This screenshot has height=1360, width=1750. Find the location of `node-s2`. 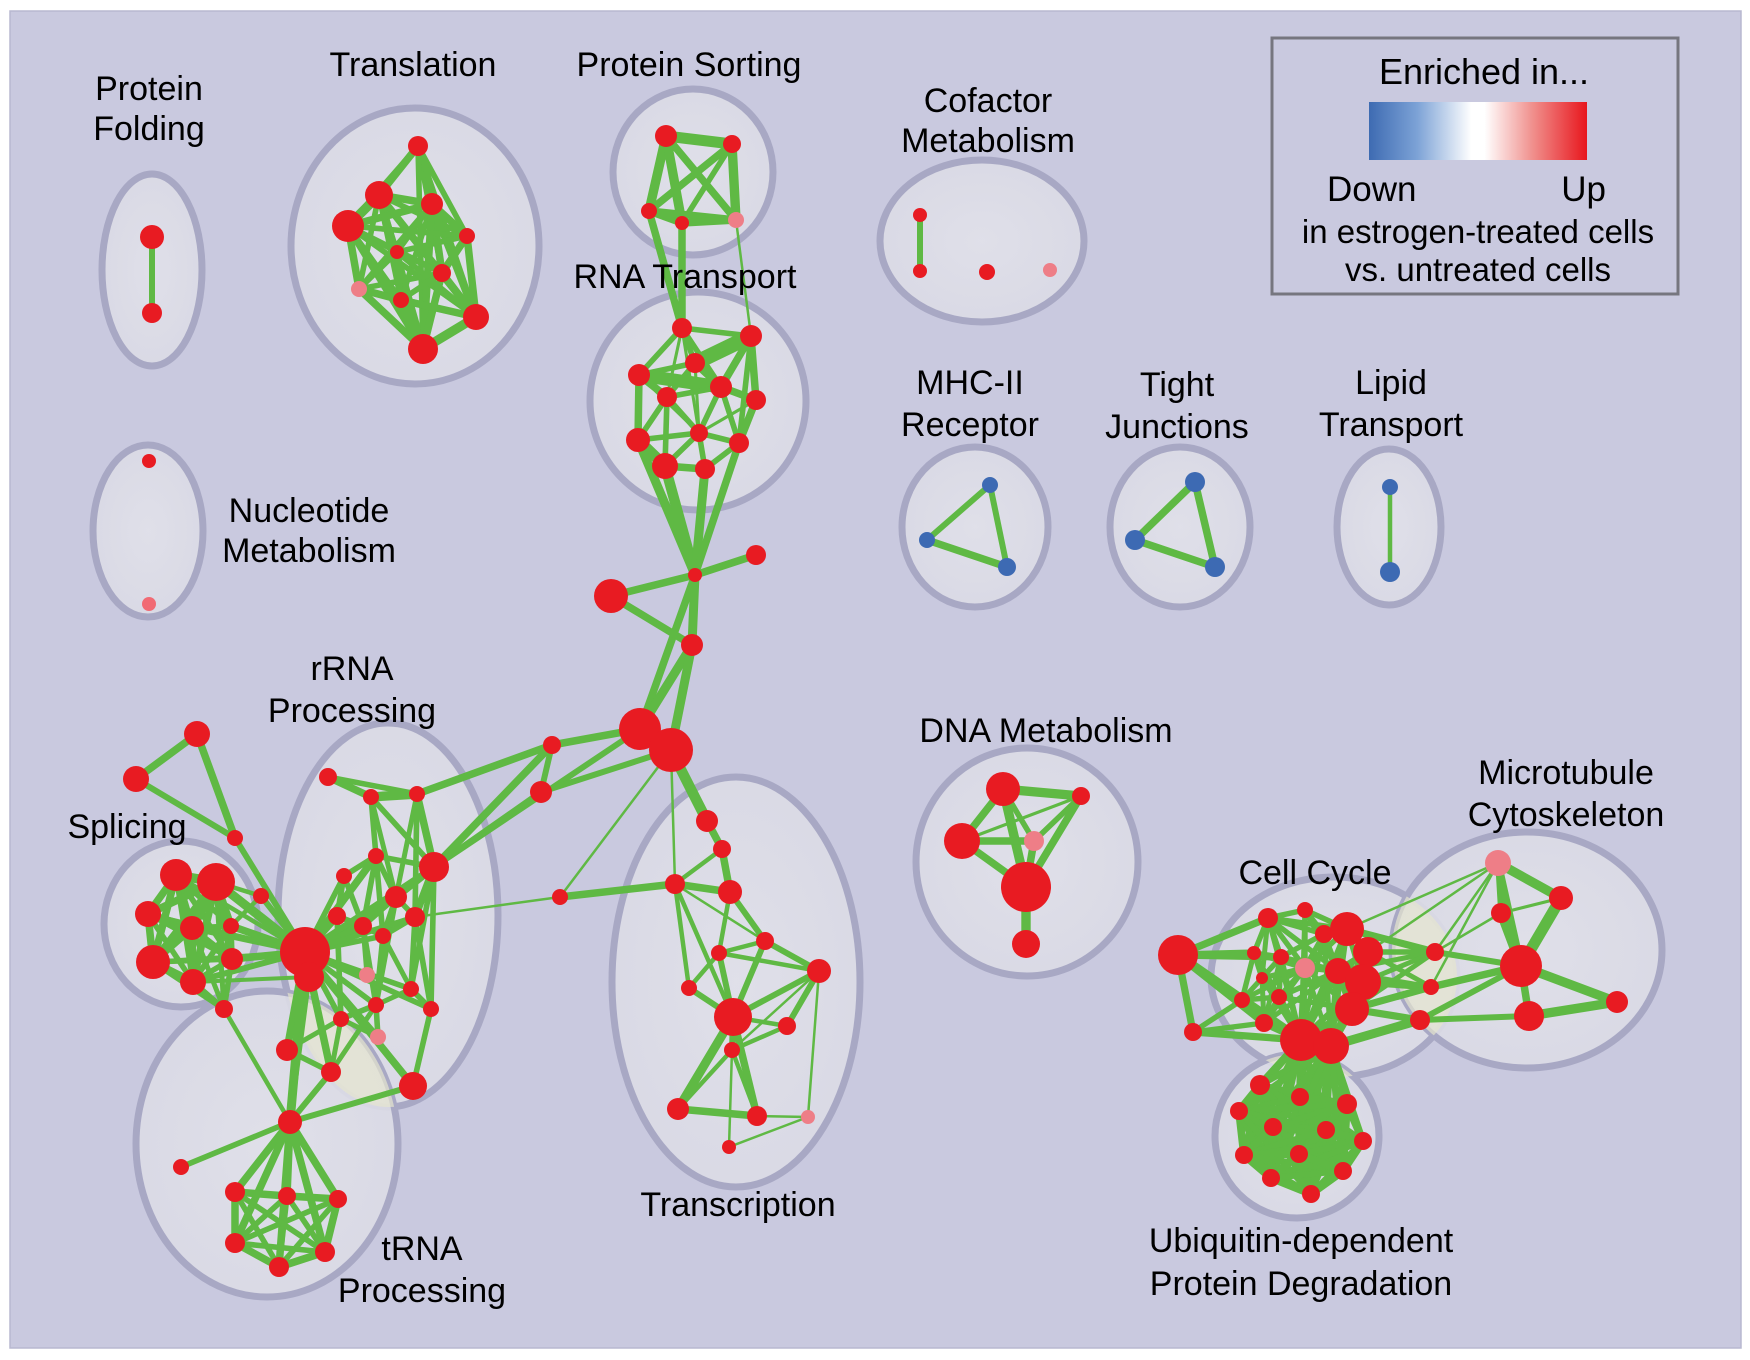

node-s2 is located at coordinates (216, 882).